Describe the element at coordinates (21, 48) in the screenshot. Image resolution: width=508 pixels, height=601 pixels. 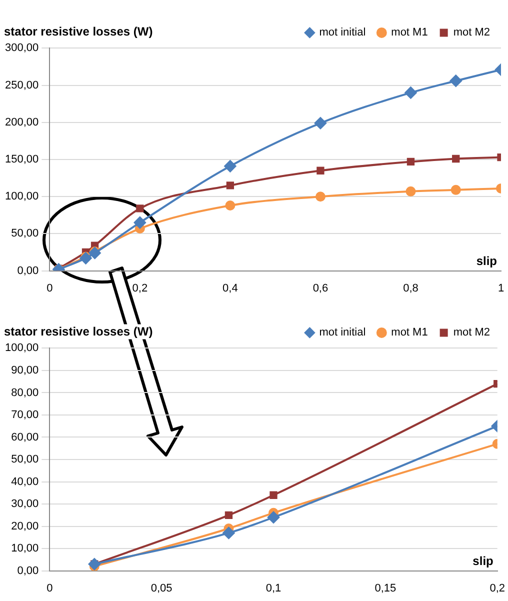
I see `y-tick-label: 300,00` at that location.